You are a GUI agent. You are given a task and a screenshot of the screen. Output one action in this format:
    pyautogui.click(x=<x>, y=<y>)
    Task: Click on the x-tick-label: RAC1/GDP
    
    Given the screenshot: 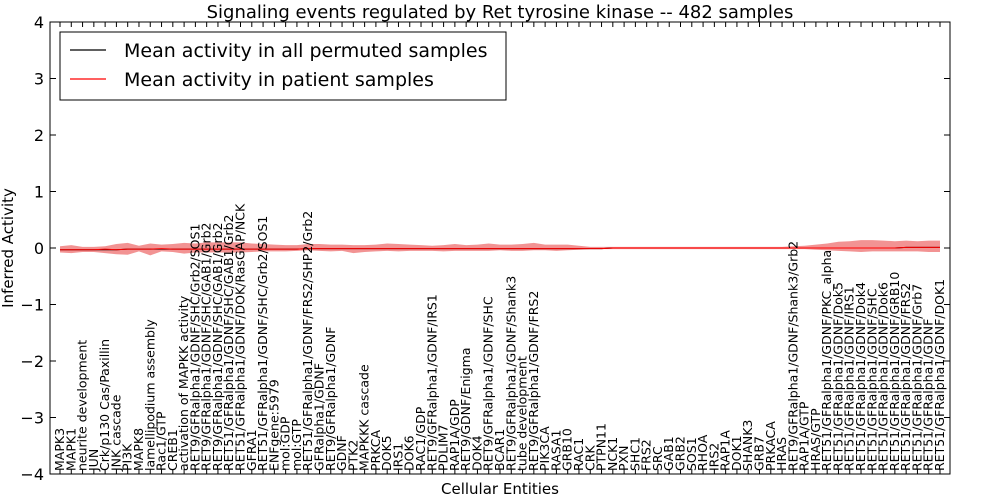 What is the action you would take?
    pyautogui.click(x=420, y=438)
    